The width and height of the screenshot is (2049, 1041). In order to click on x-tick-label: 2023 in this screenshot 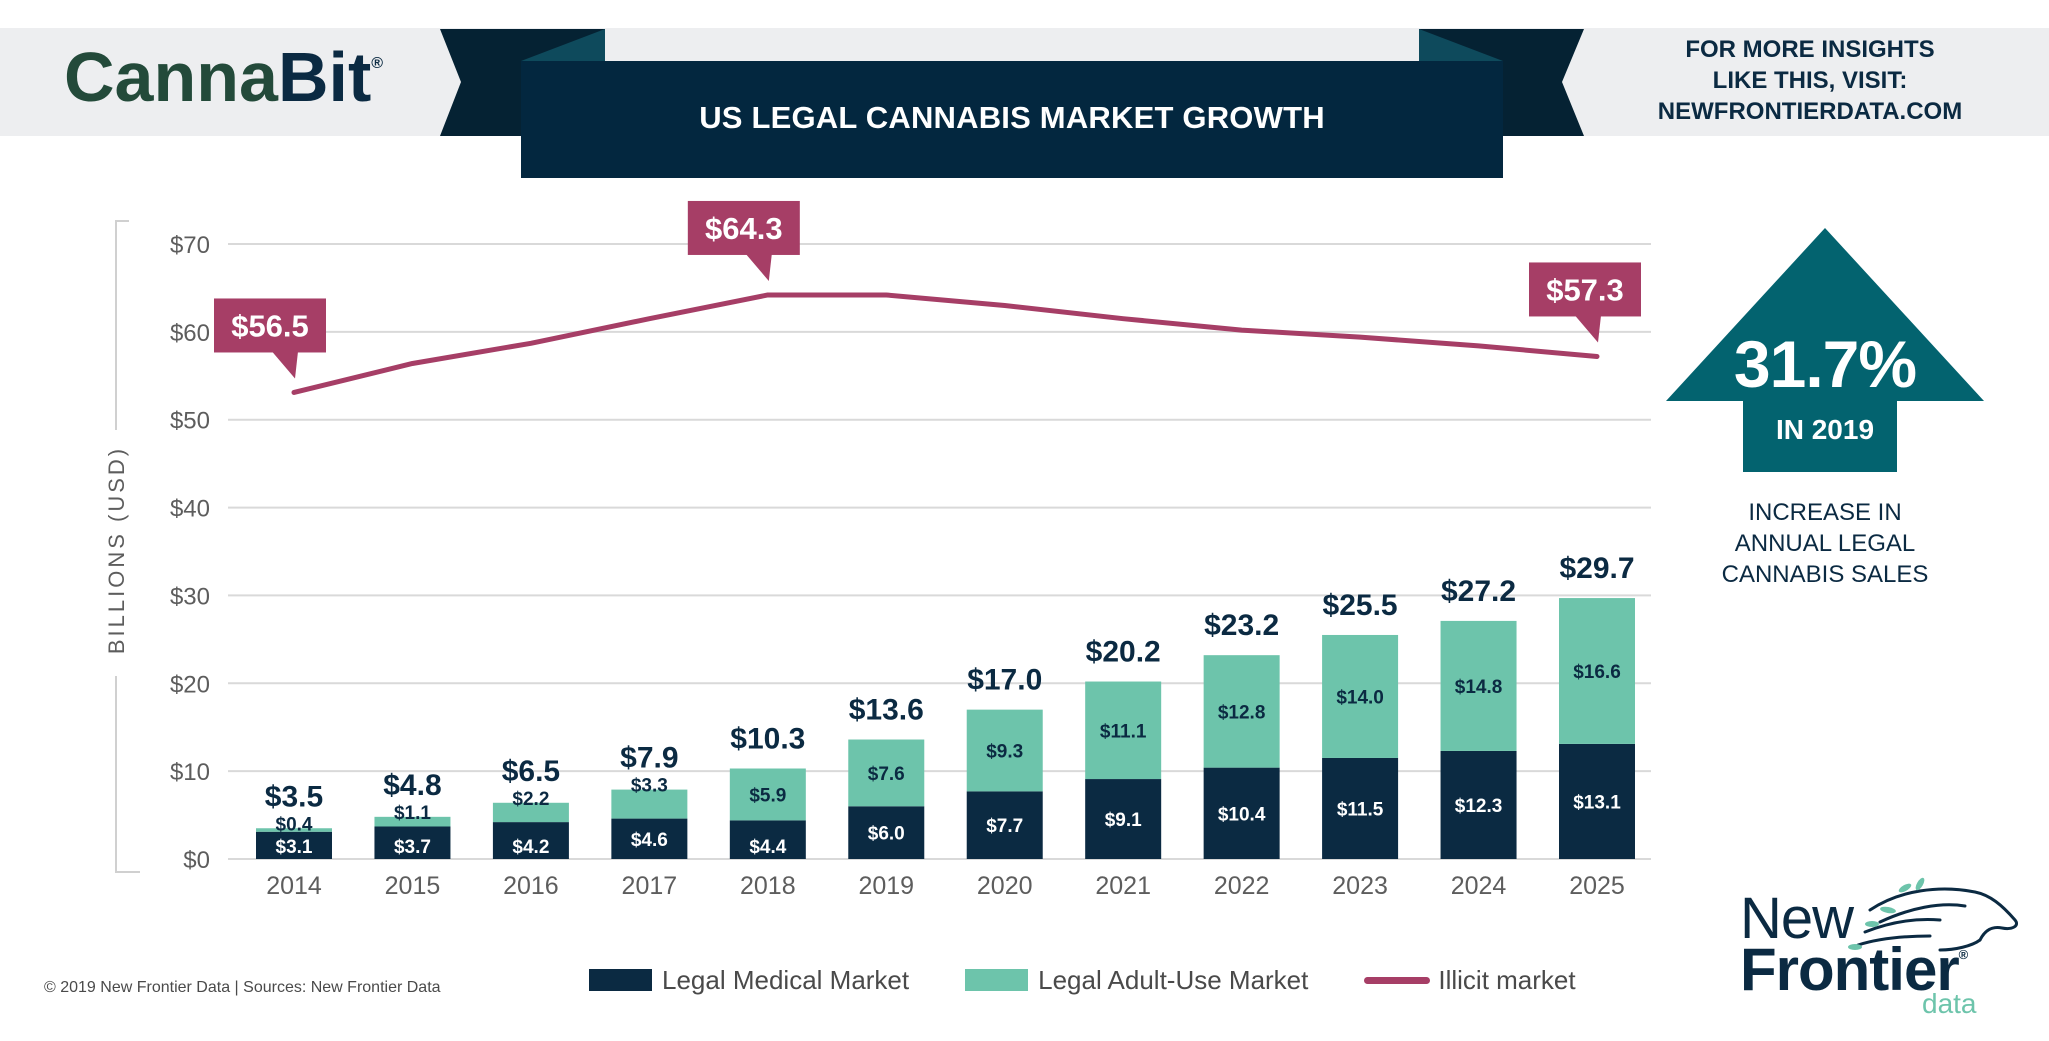, I will do `click(1360, 886)`.